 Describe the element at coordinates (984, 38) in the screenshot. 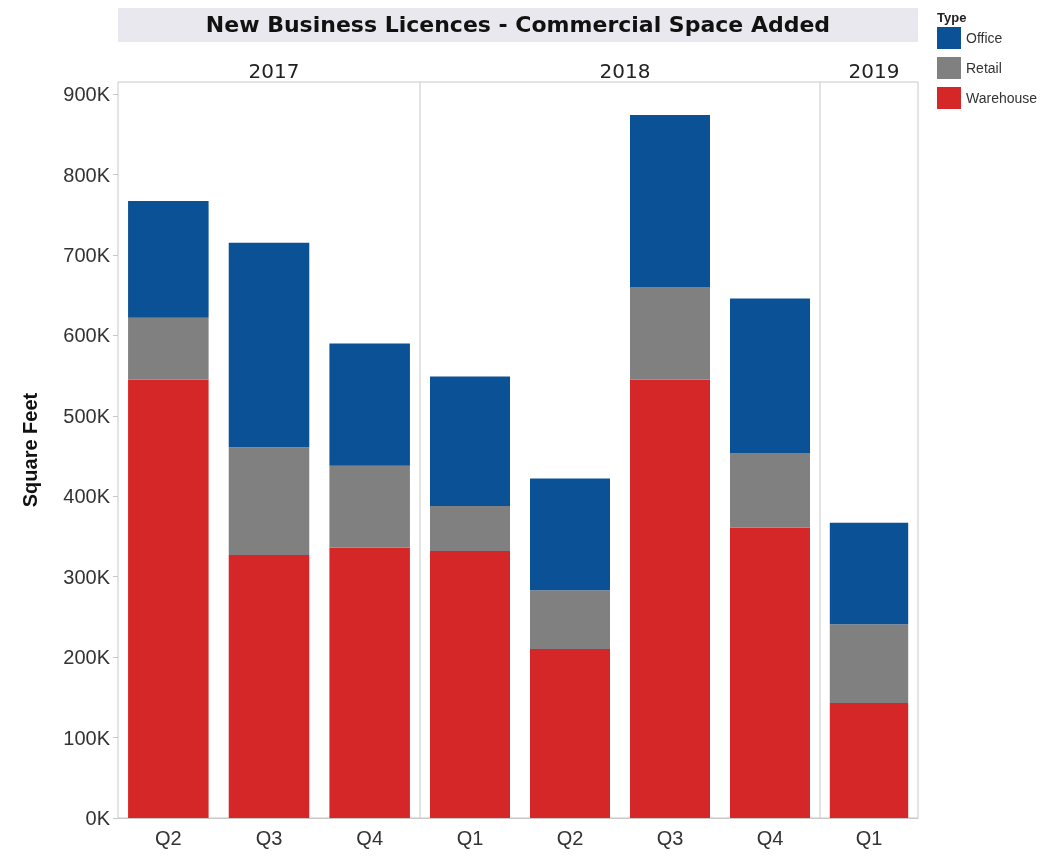

I see `legend-label: Office` at that location.